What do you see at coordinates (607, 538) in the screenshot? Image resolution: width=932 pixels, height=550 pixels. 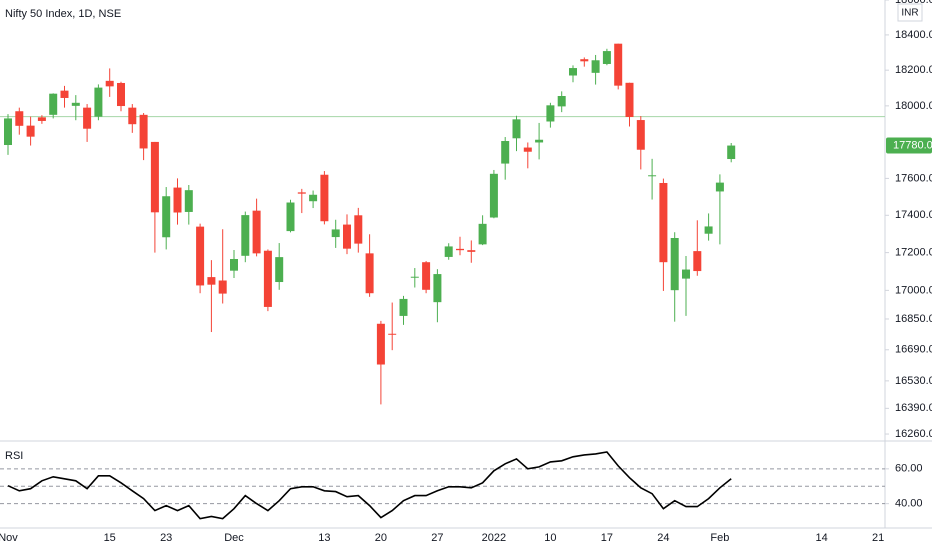 I see `x-tick-label: 17` at bounding box center [607, 538].